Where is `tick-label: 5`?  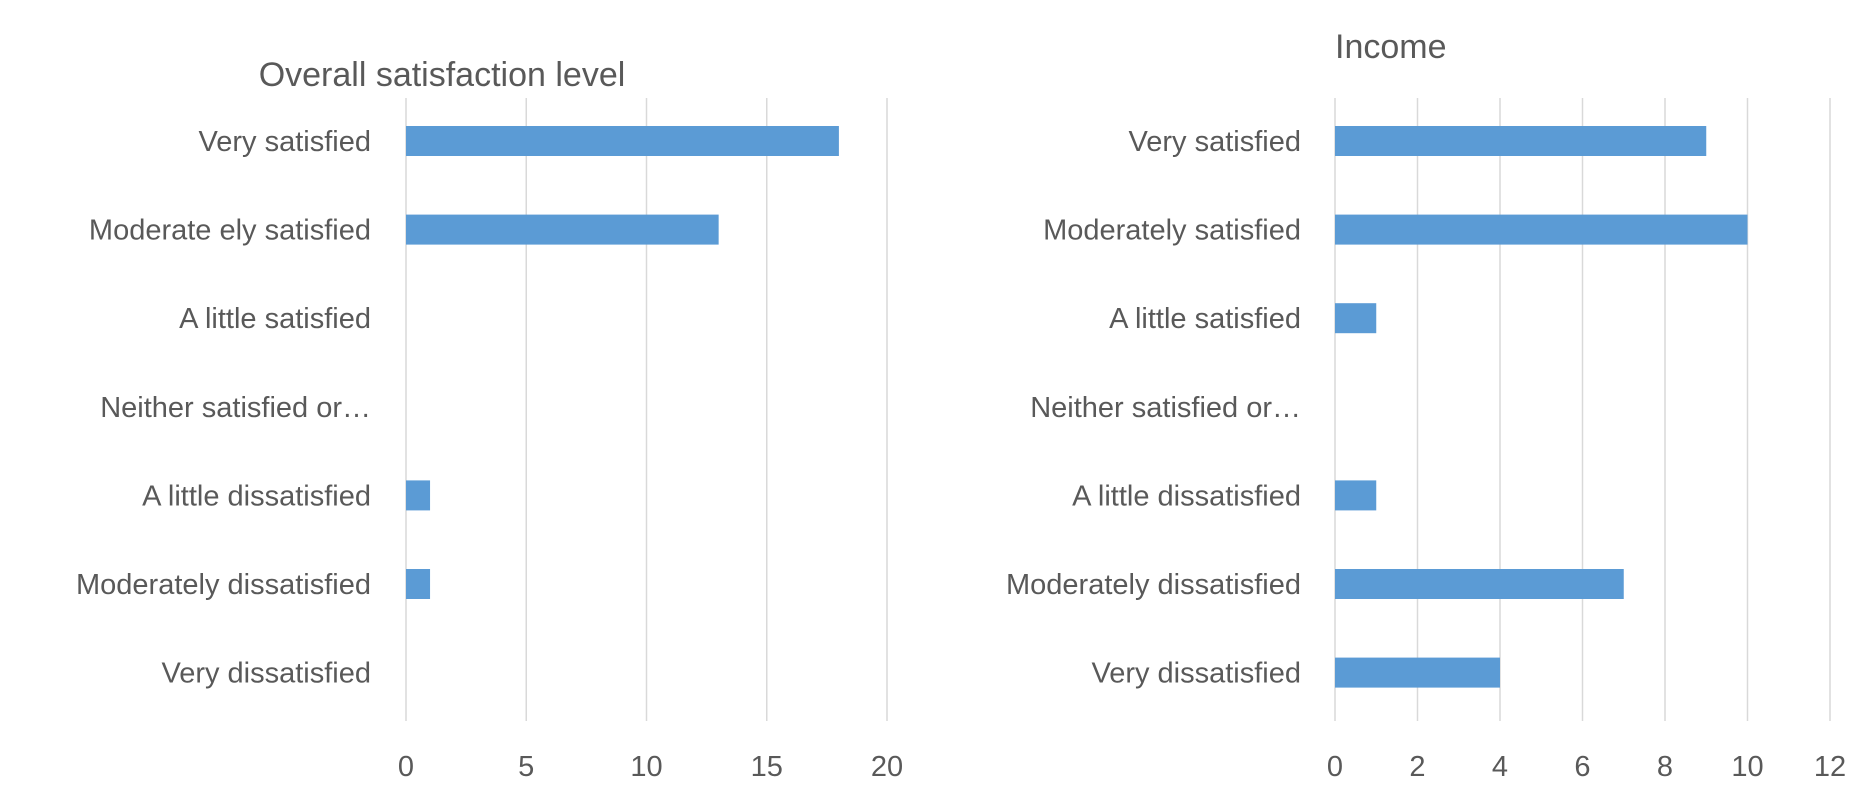 tick-label: 5 is located at coordinates (526, 767).